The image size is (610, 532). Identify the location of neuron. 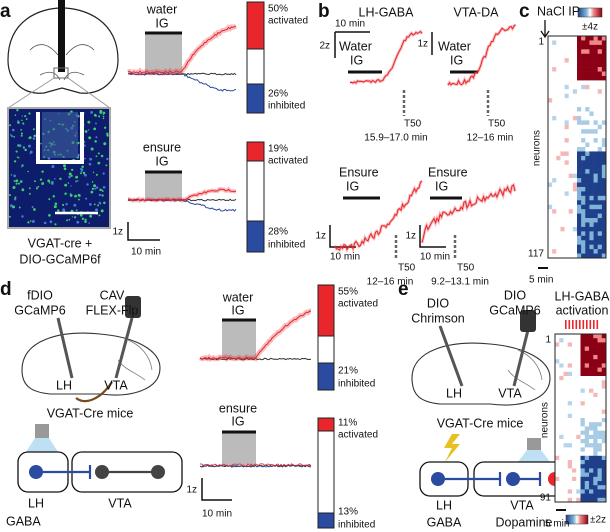
(438, 479).